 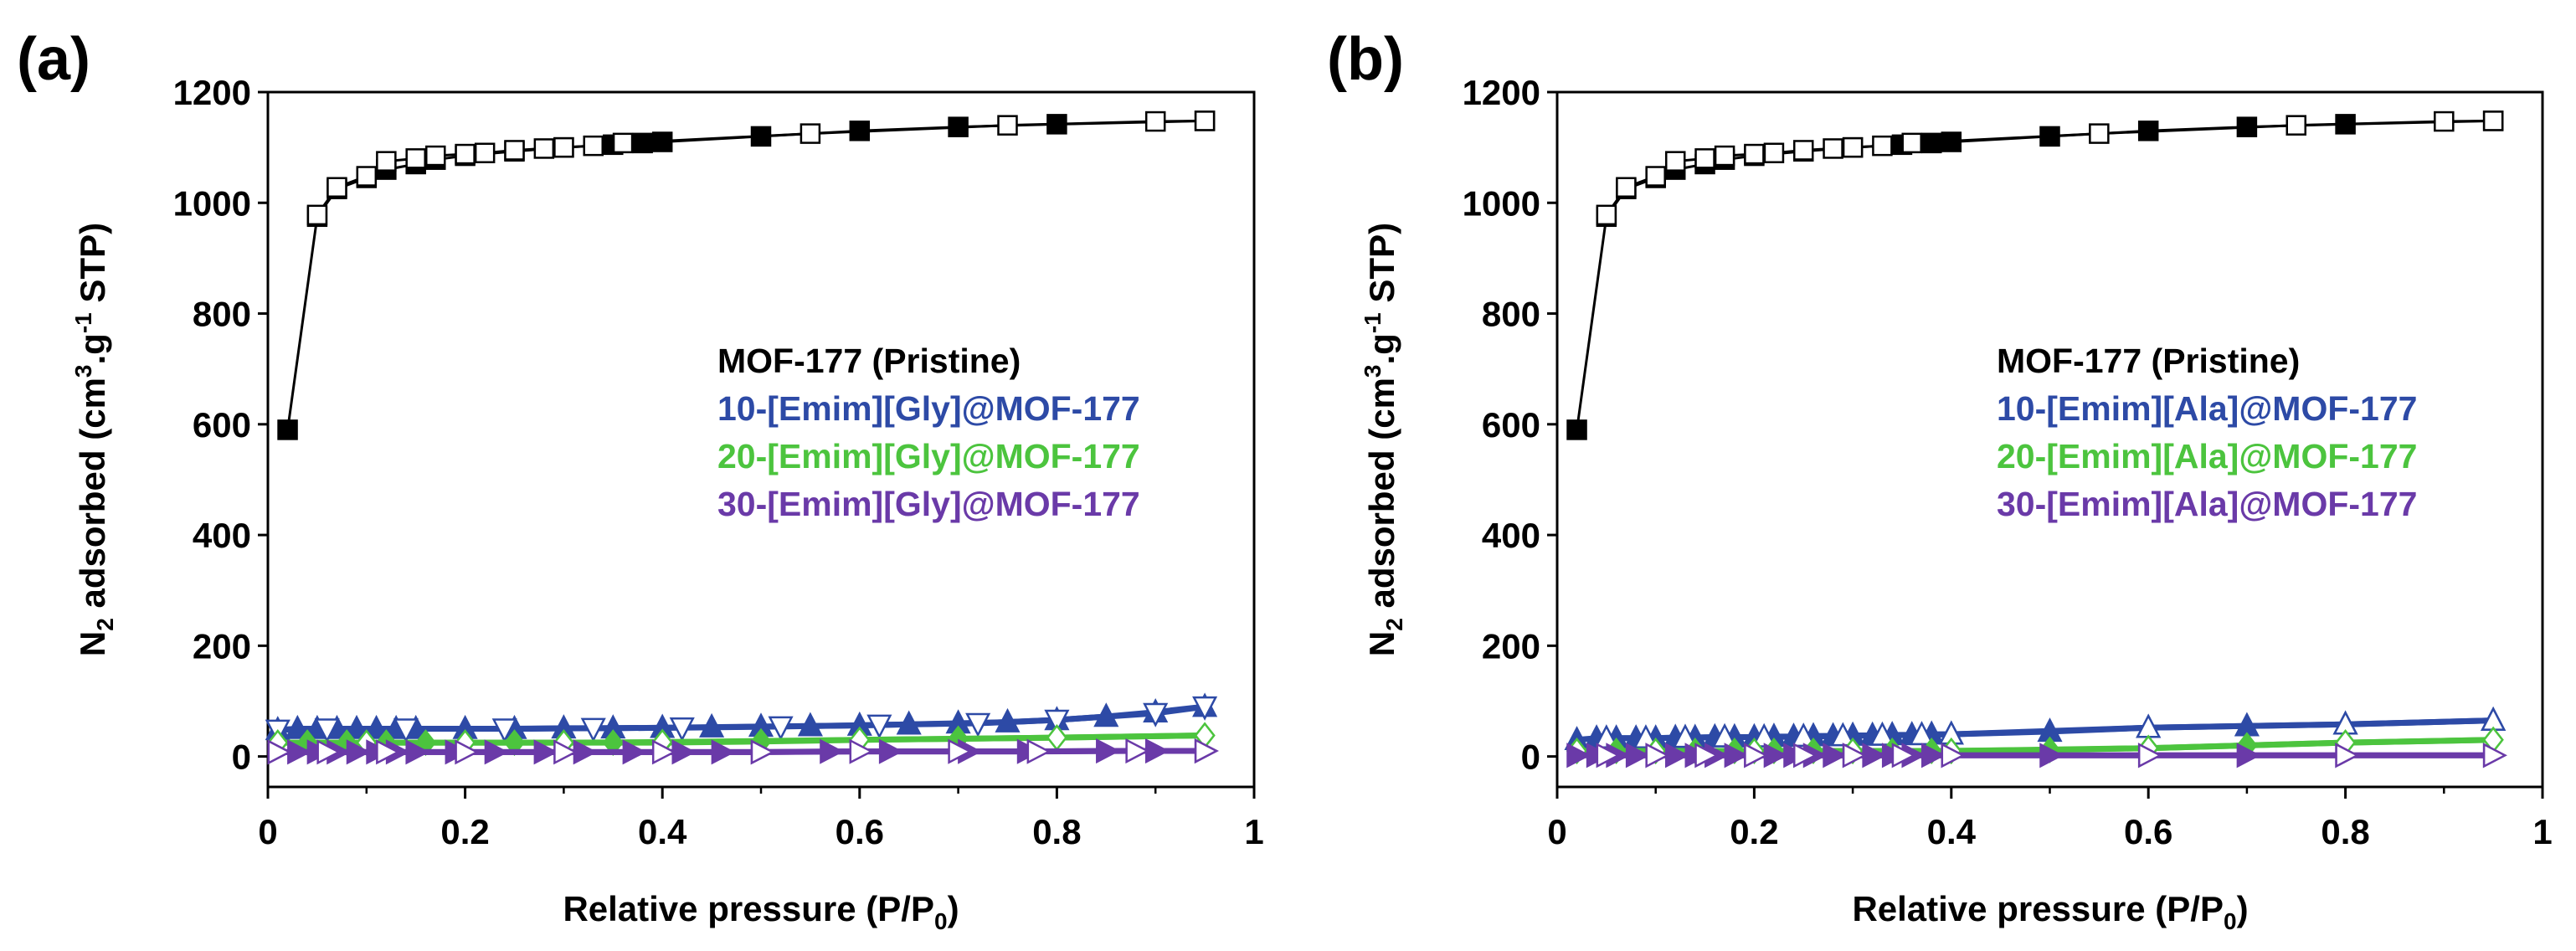 What do you see at coordinates (2207, 504) in the screenshot?
I see `legend-entry: 30-[Emim][Ala]@MOF-177` at bounding box center [2207, 504].